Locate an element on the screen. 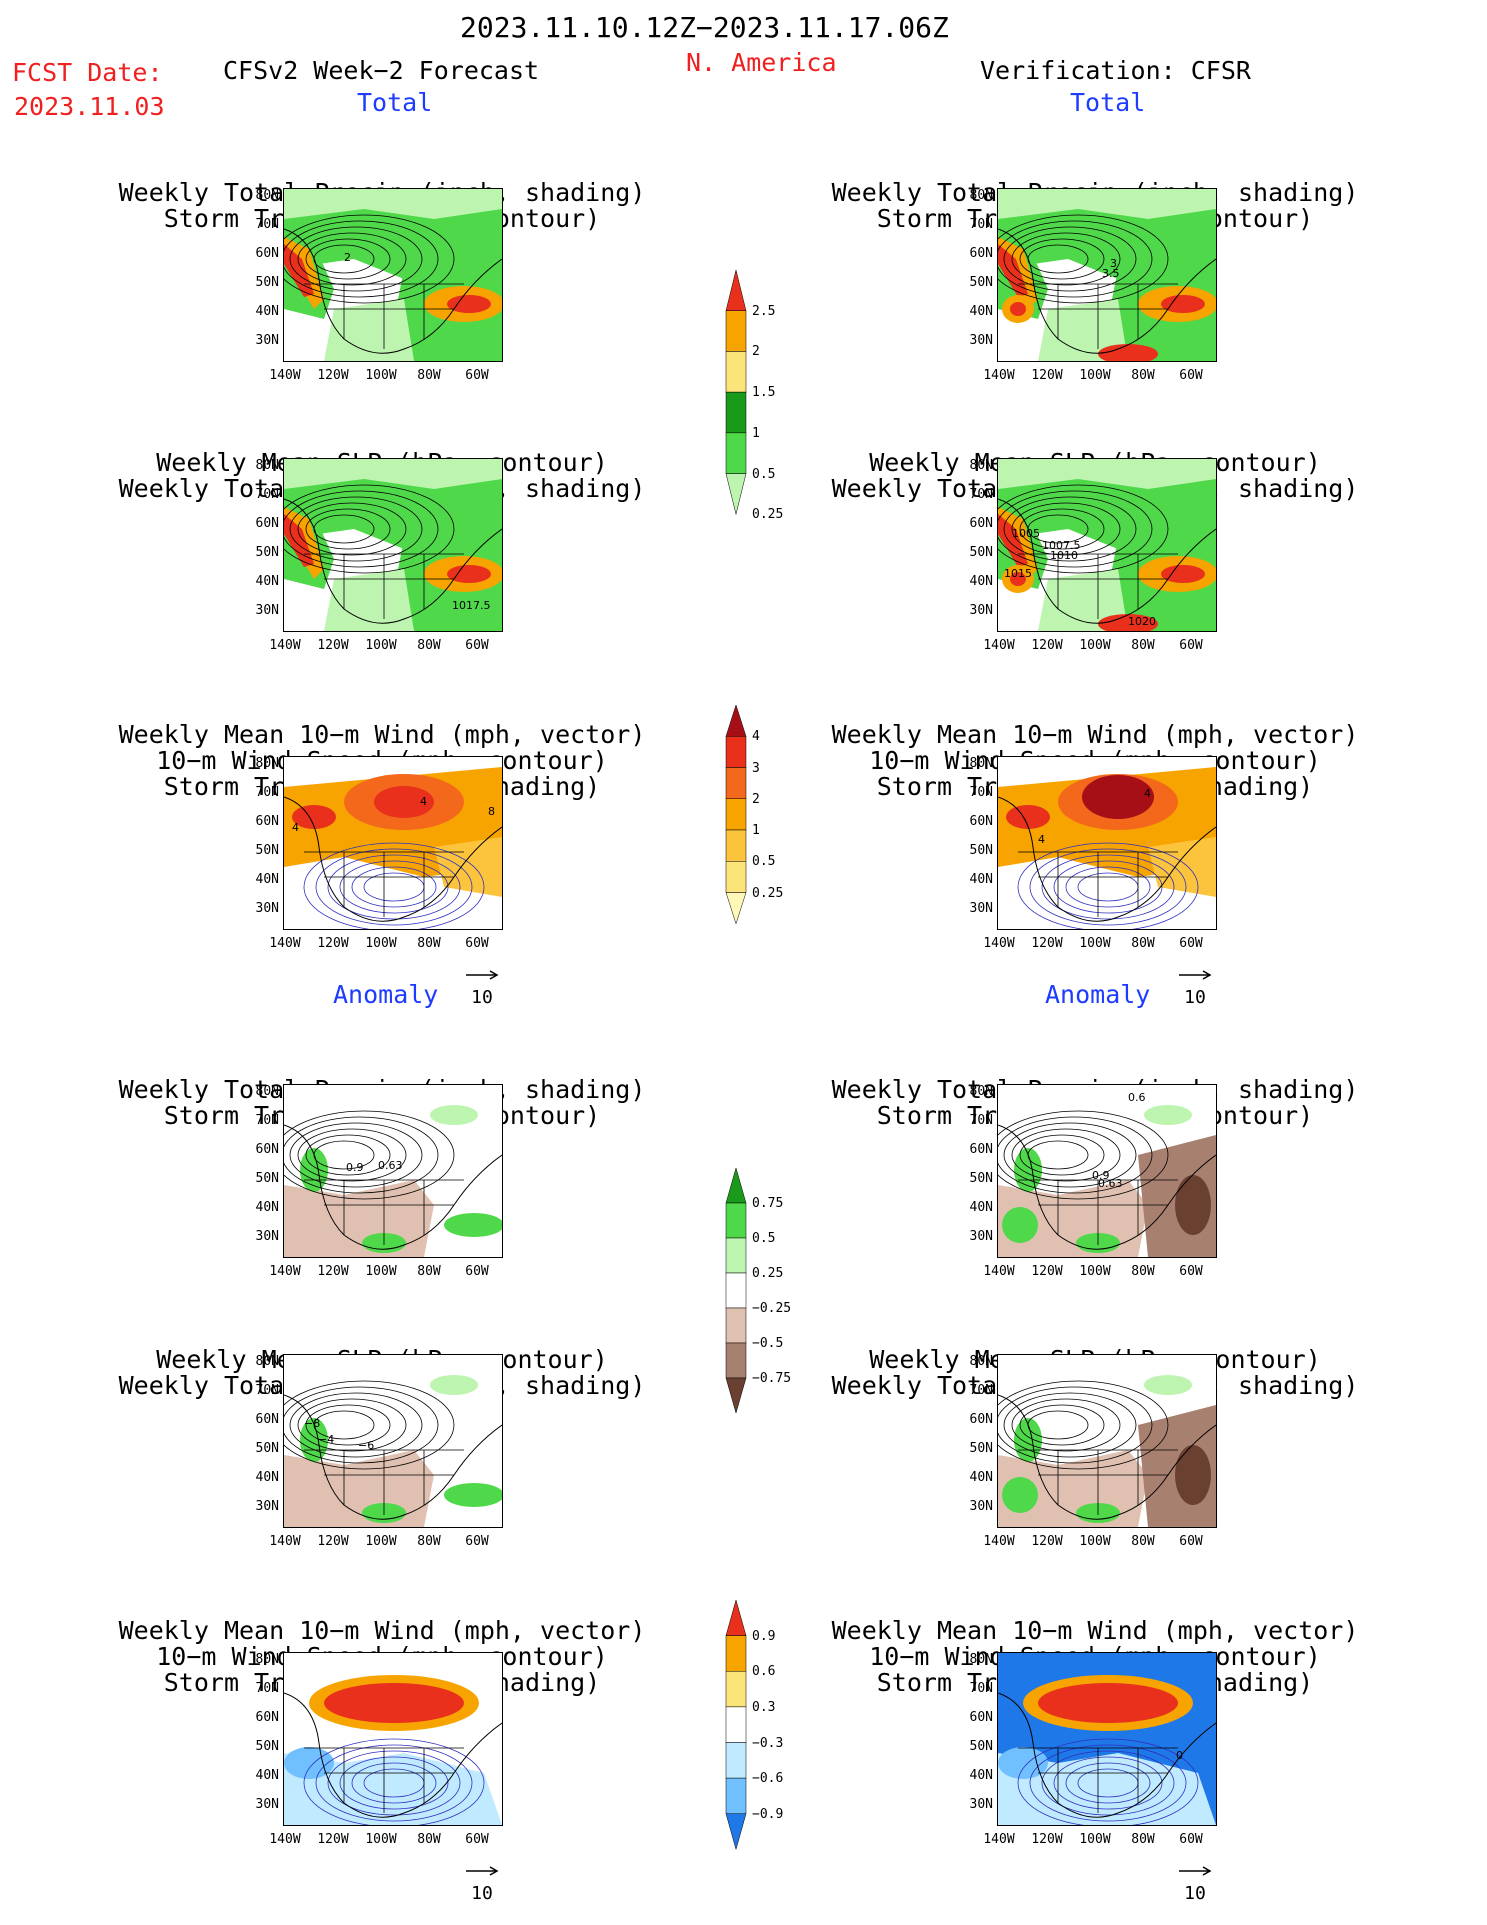  anom-shade-wet-pacific is located at coordinates (1020, 1495).